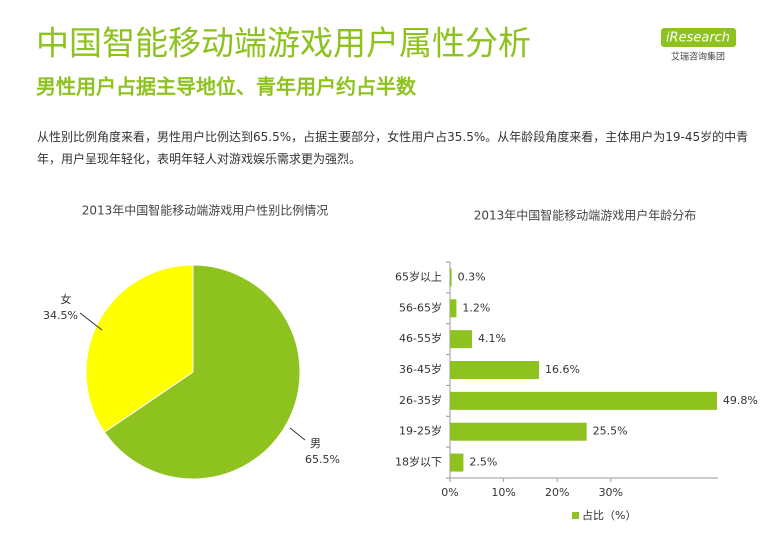 The height and width of the screenshot is (534, 783). I want to click on chart-title: 2013年中国智能移动端游戏用户性别比例情况, so click(205, 210).